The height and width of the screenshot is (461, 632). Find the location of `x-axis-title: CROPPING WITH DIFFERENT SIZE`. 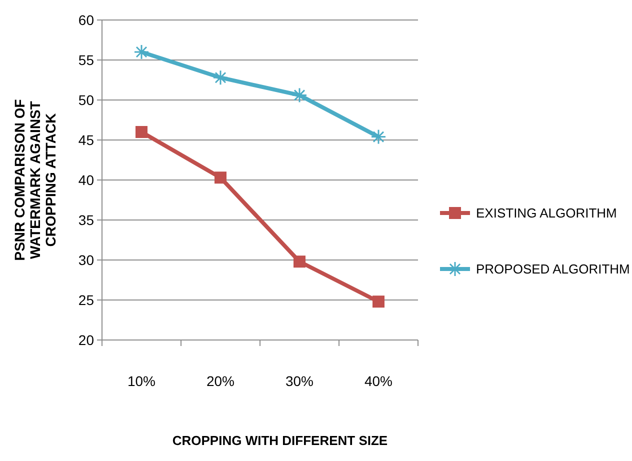

x-axis-title: CROPPING WITH DIFFERENT SIZE is located at coordinates (280, 440).